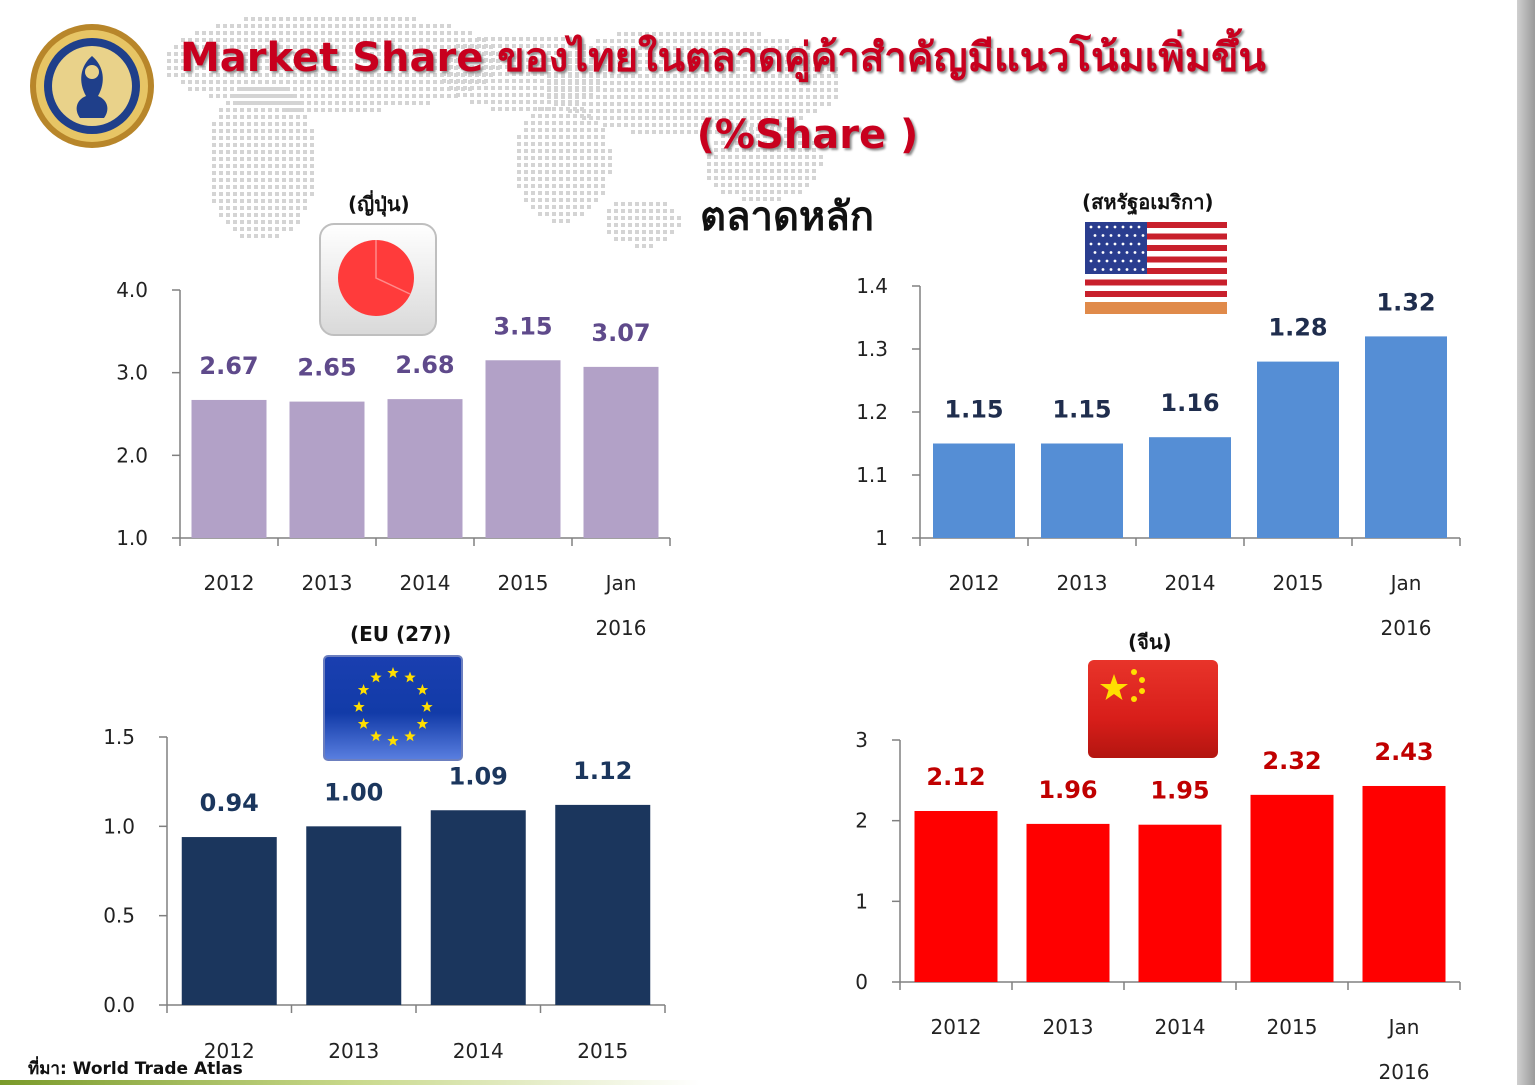 Image resolution: width=1535 pixels, height=1085 pixels. I want to click on eu-y-tick-label: 1.0, so click(119, 826).